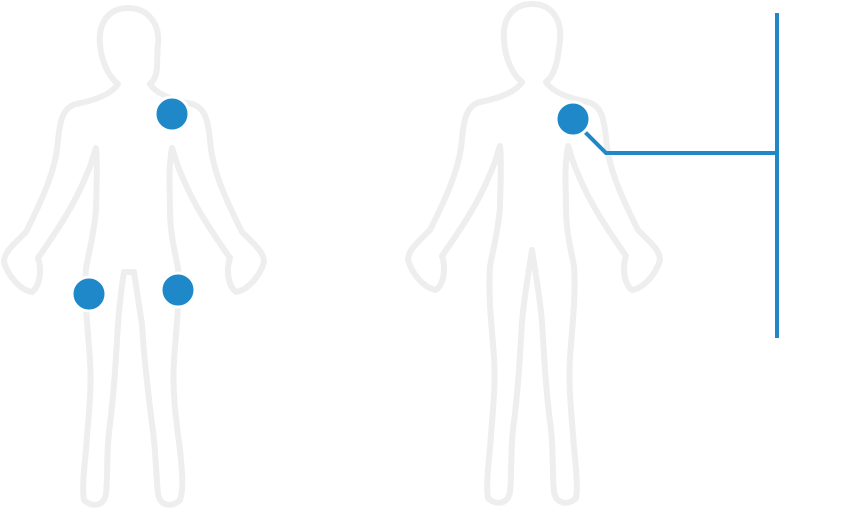 This screenshot has height=511, width=850. I want to click on marker-left-thigh, so click(178, 290).